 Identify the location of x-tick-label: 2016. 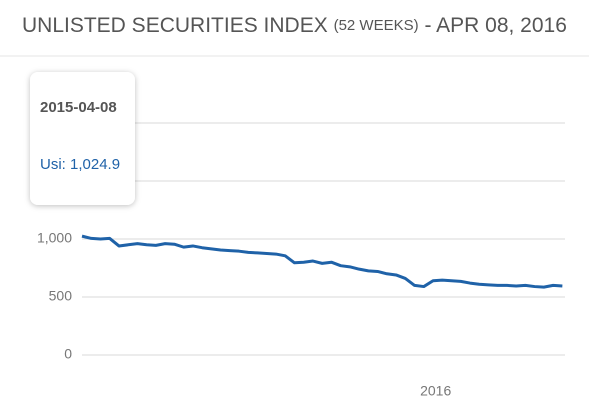
(435, 391).